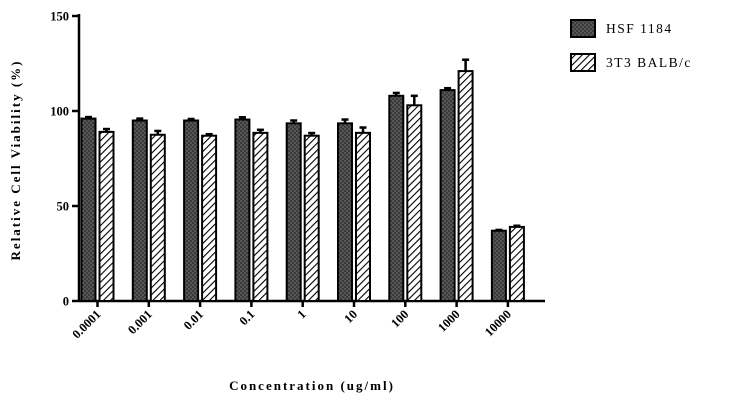 This screenshot has width=735, height=403. Describe the element at coordinates (193, 319) in the screenshot. I see `x-tick-label: 0.01` at that location.